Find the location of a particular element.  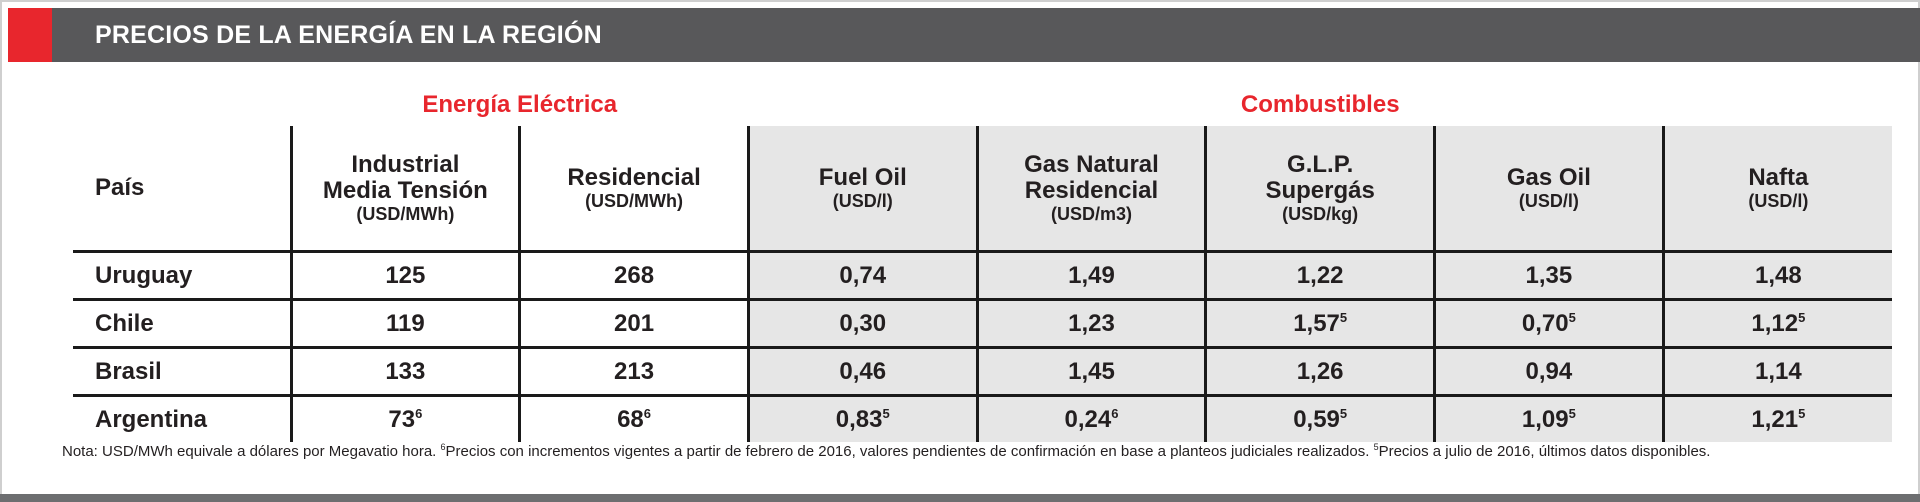

group-header: Combustibles is located at coordinates (1320, 104).